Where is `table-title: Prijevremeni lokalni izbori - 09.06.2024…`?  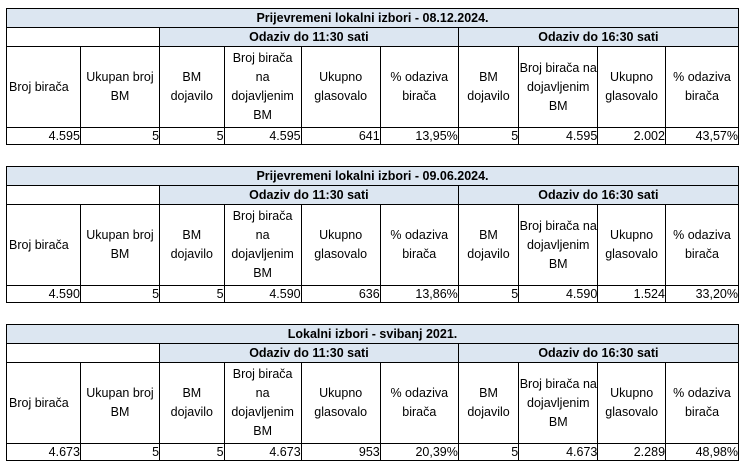 table-title: Prijevremeni lokalni izbori - 09.06.2024… is located at coordinates (372, 176).